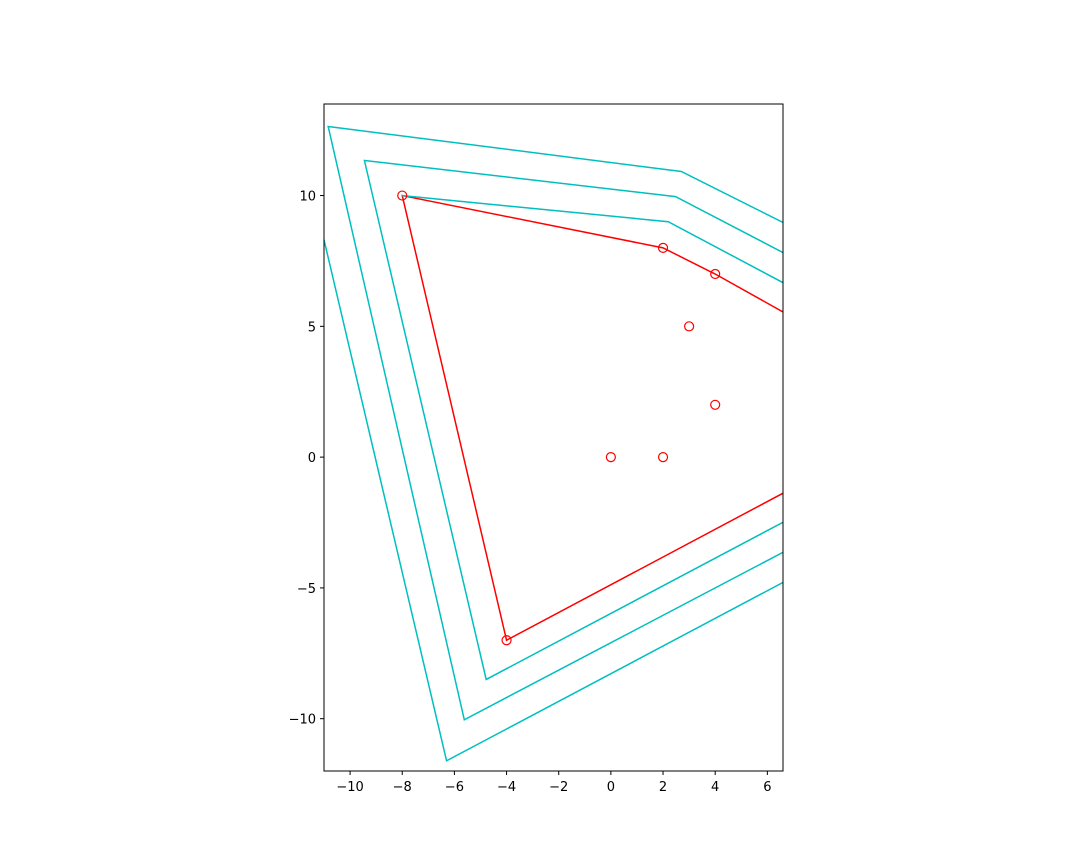 This screenshot has height=866, width=1080. Describe the element at coordinates (715, 787) in the screenshot. I see `x-tick-label: 4` at that location.